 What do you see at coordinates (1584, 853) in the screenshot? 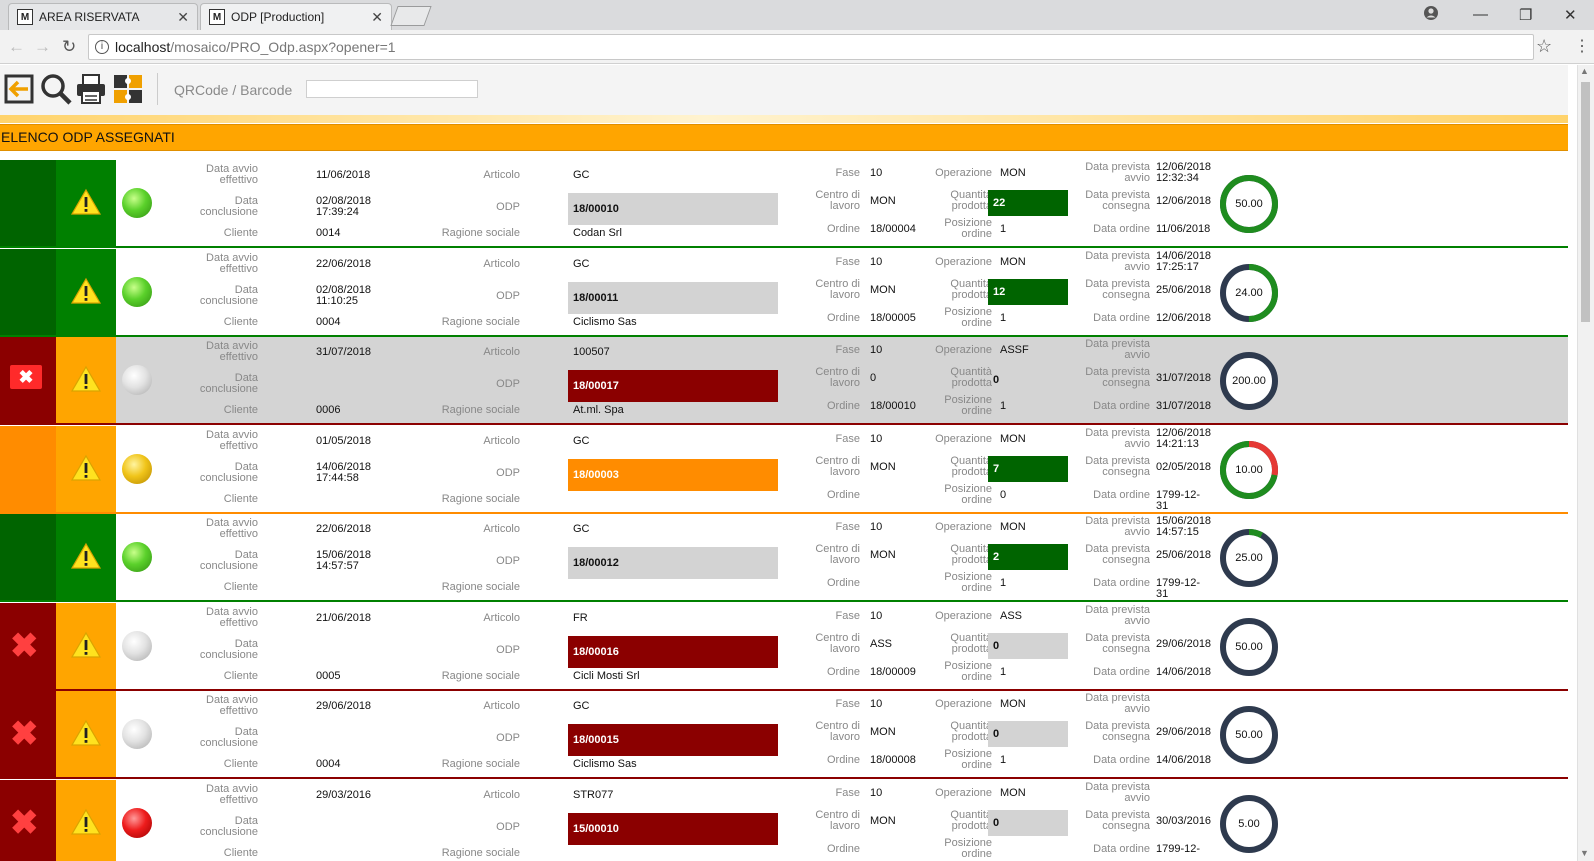
I see `scroll-down-icon: ▼` at bounding box center [1584, 853].